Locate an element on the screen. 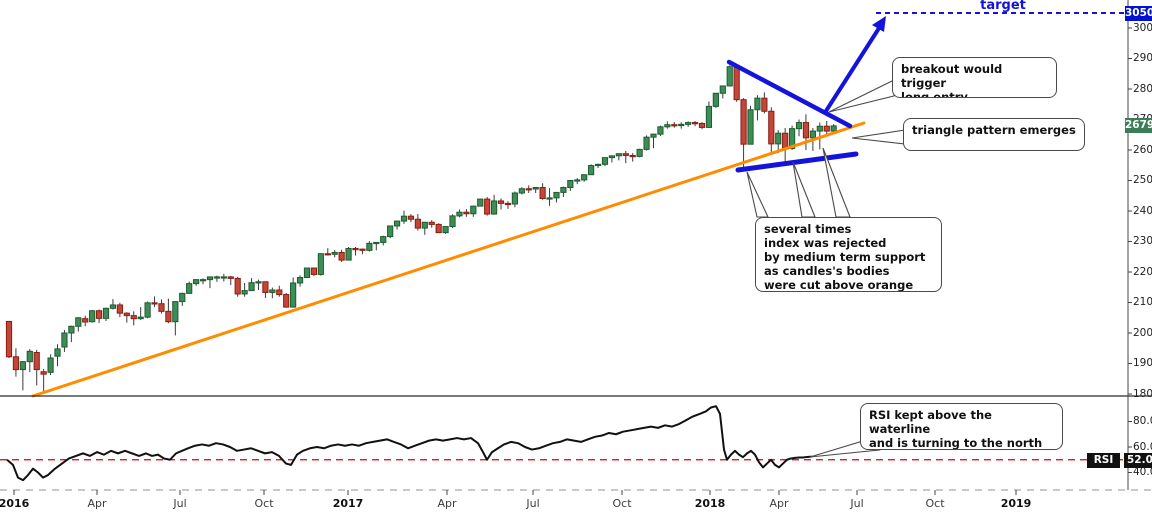 The image size is (1152, 514). callout-text-line: triangle pattern emerges is located at coordinates (994, 130).